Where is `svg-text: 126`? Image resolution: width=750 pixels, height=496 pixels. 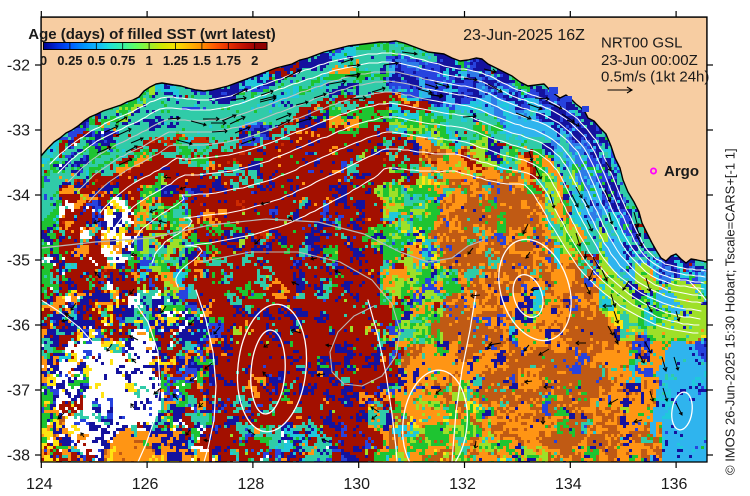
svg-text: 126 is located at coordinates (145, 484).